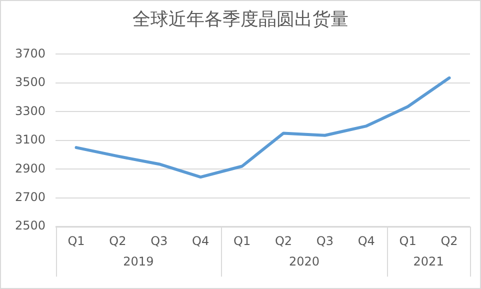  I want to click on y-tick-label: 3500, so click(30, 82).